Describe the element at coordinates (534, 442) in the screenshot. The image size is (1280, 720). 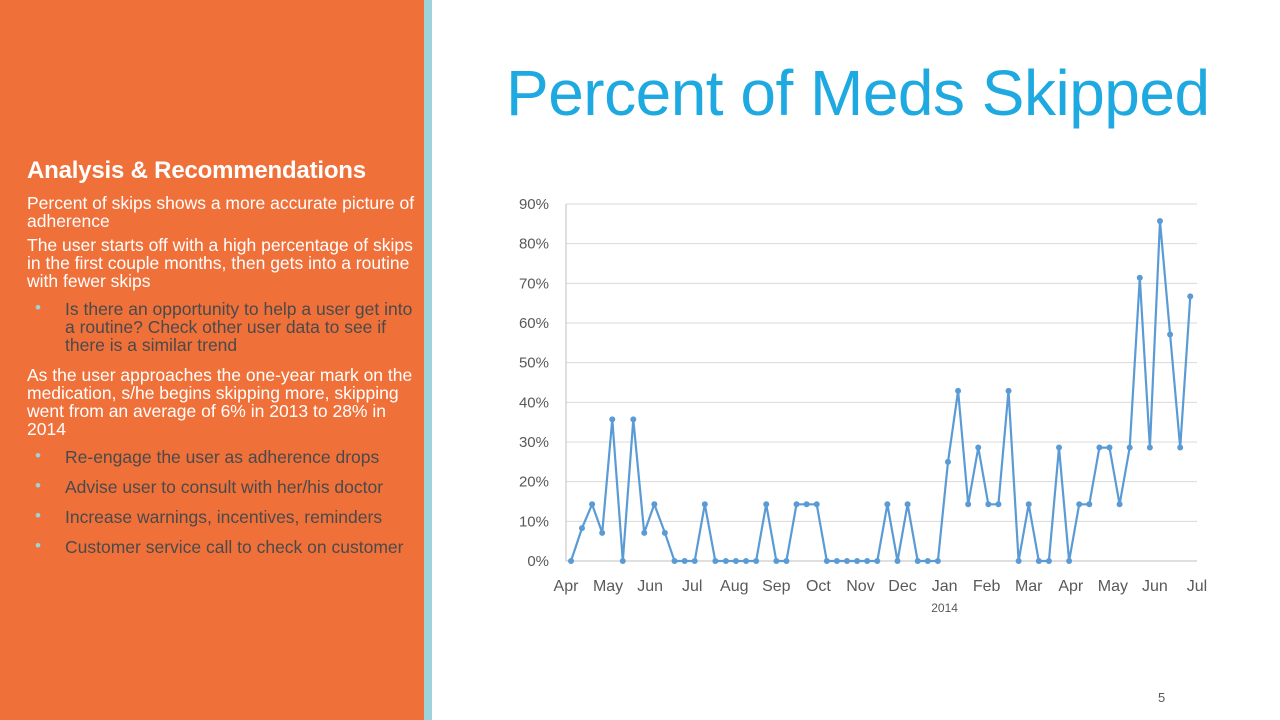
I see `y-tick-label: 30%` at that location.